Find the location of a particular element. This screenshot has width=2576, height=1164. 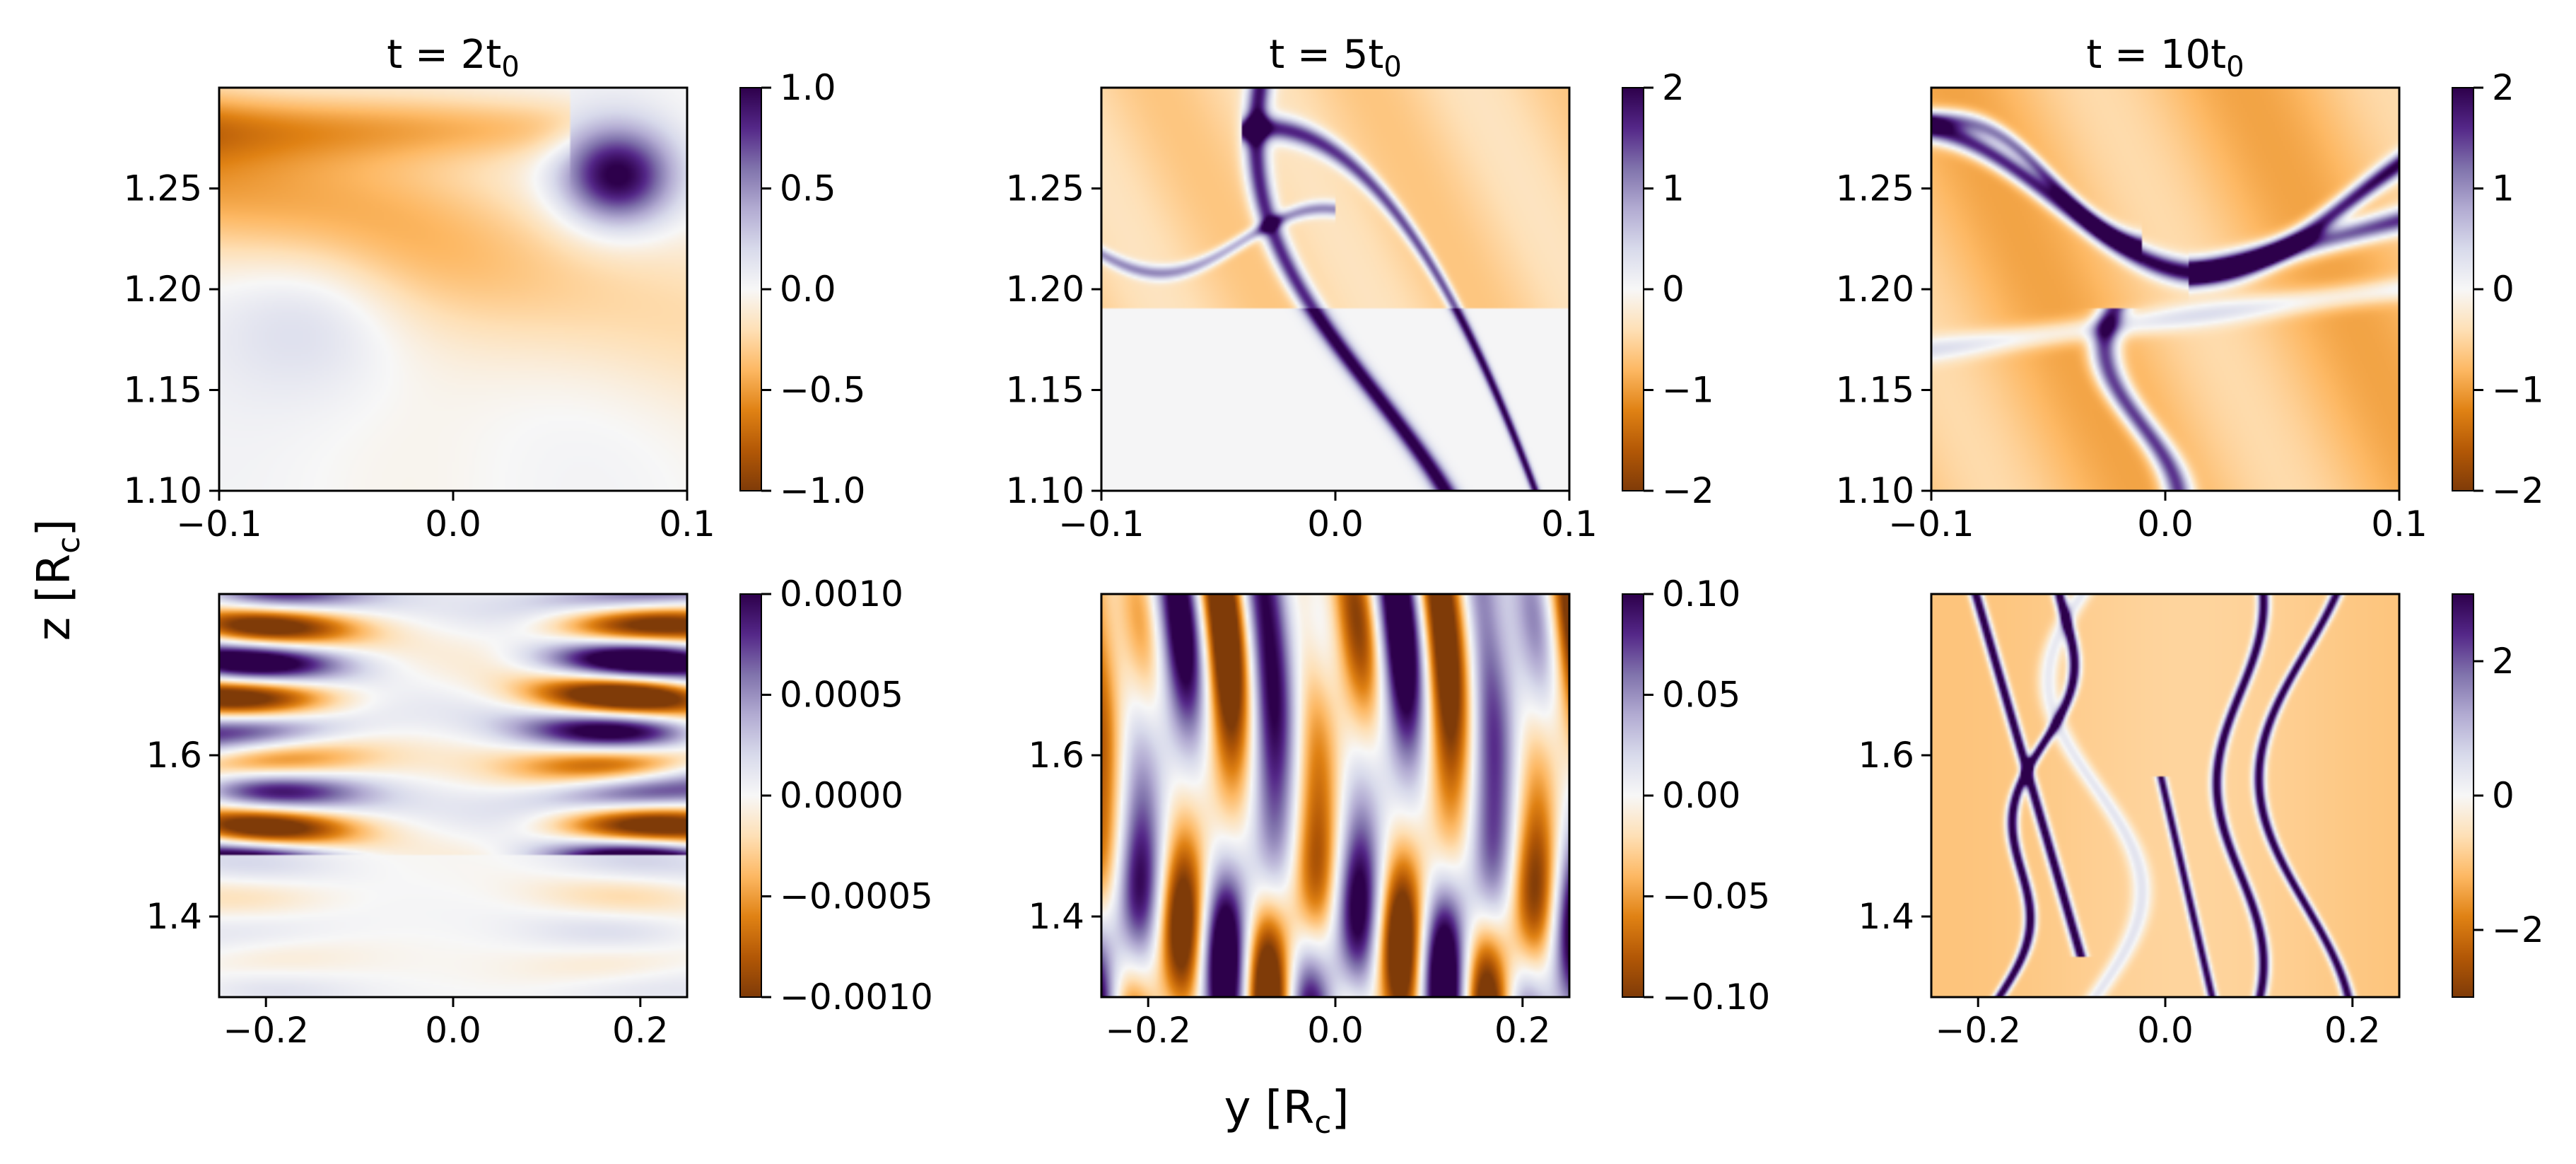

panel-2: t = 5t0 −0.1 0.0 0.1 1.10 1.15 1.20 1.25 2 1 0 −1 −2 is located at coordinates (1360, 288).